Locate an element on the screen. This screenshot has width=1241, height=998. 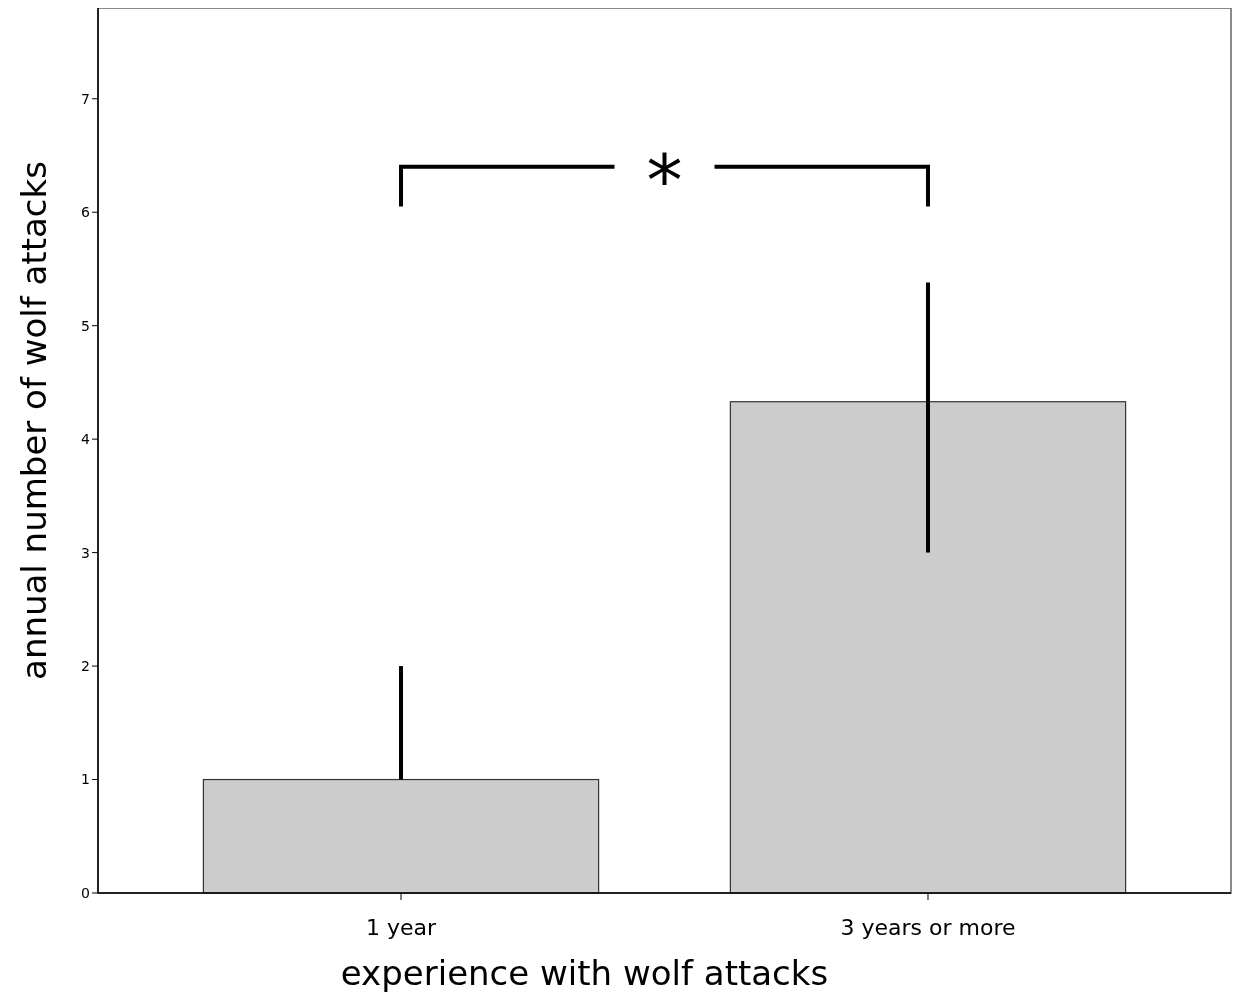
annotation: * is located at coordinates (664, 179).